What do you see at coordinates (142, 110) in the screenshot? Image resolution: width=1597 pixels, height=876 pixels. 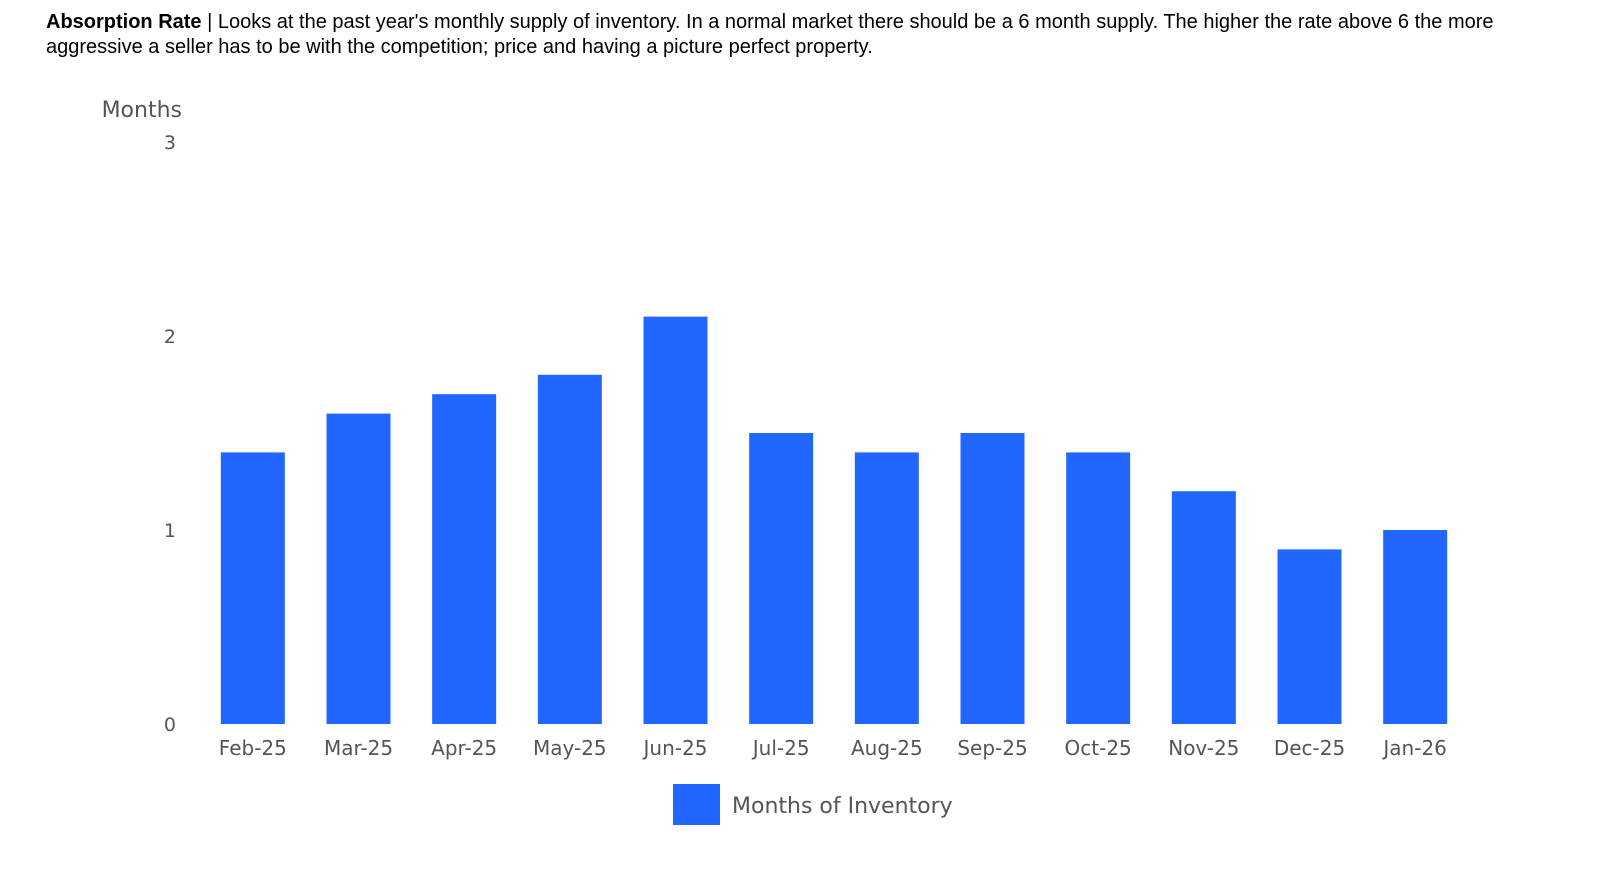 I see `y-axis-title: Months` at bounding box center [142, 110].